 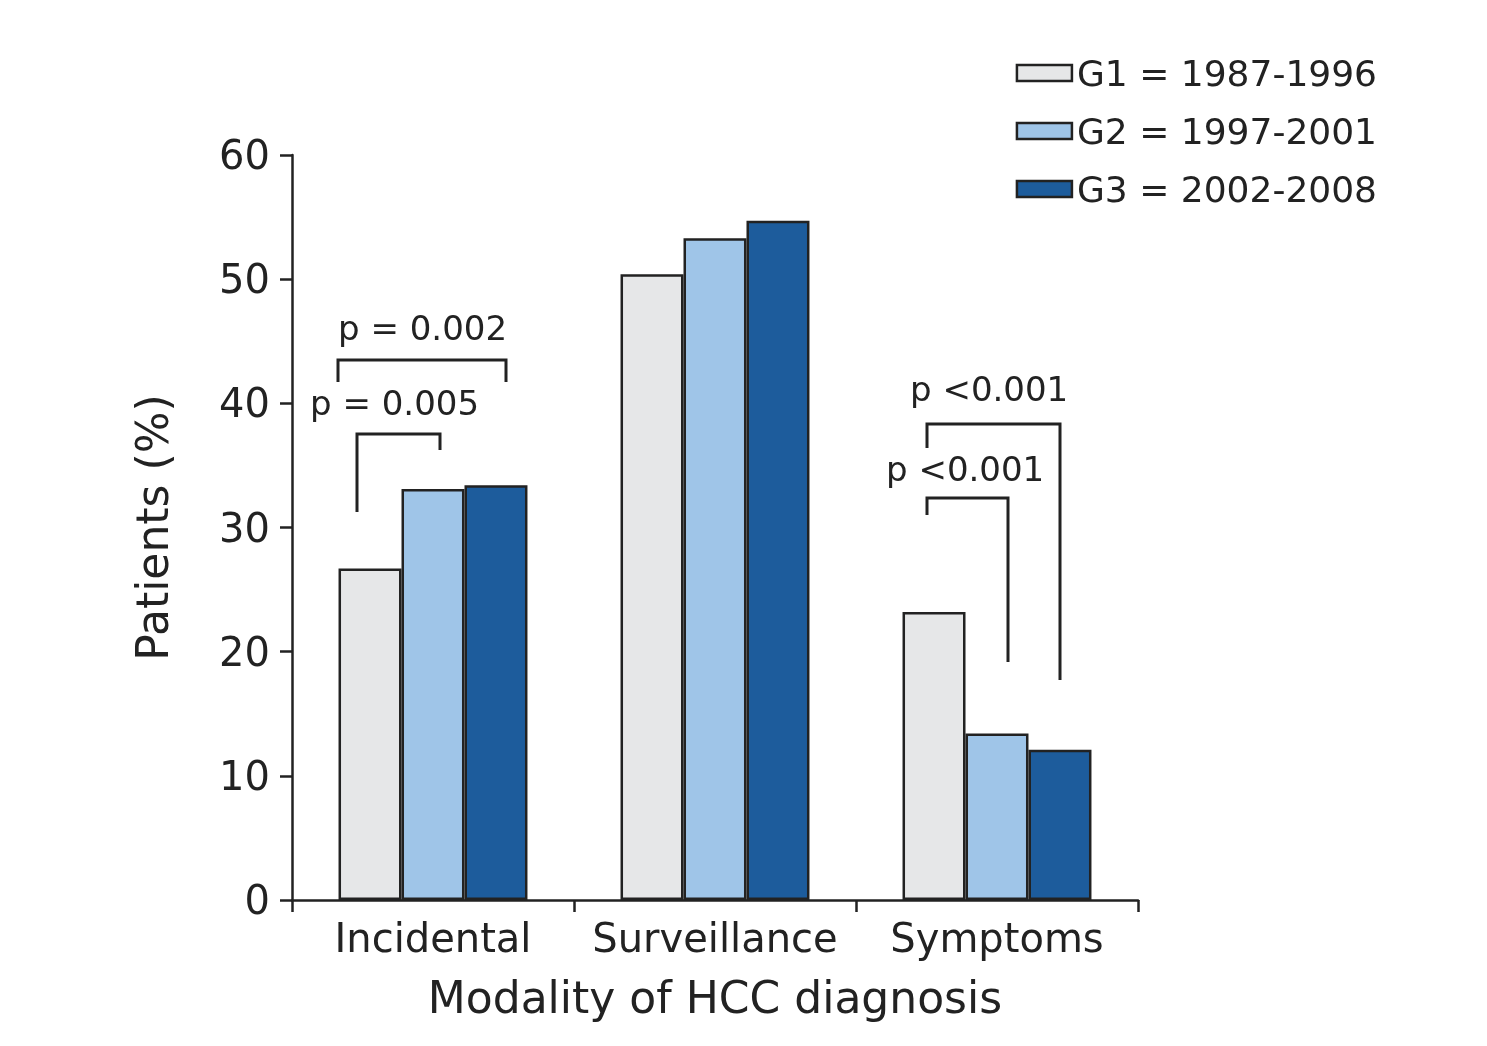 What do you see at coordinates (997, 938) in the screenshot?
I see `x-tick-label: Symptoms` at bounding box center [997, 938].